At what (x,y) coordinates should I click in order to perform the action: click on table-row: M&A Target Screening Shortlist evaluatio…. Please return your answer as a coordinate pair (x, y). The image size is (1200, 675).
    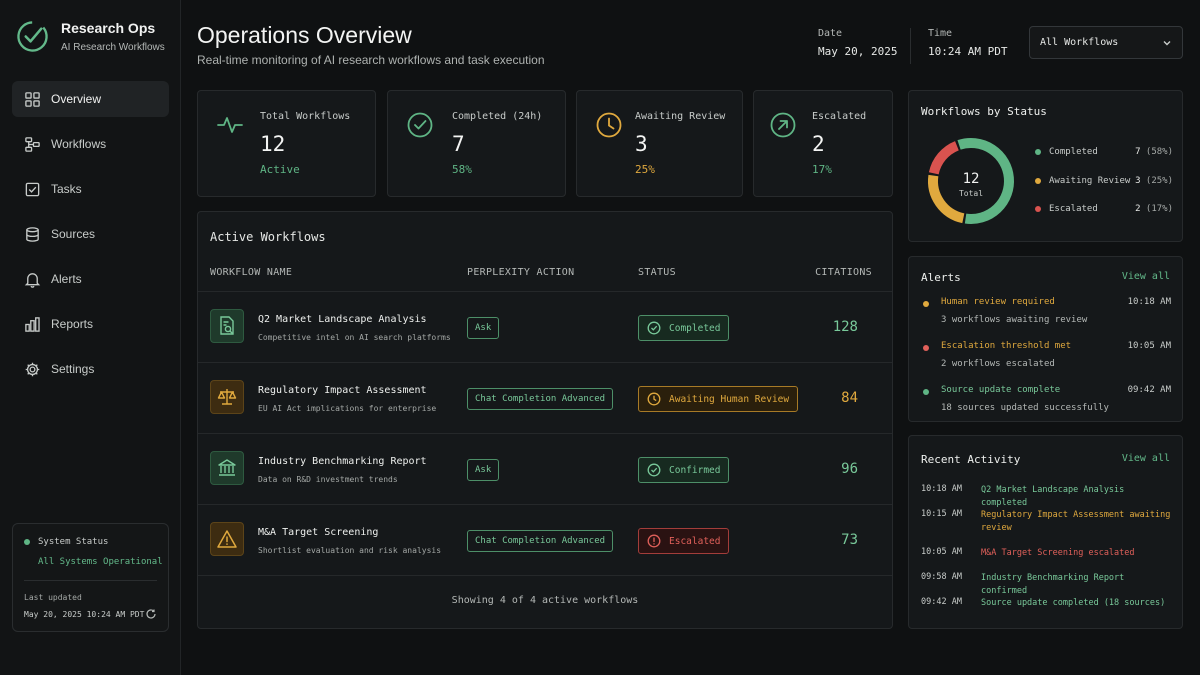
    Looking at the image, I should click on (545, 539).